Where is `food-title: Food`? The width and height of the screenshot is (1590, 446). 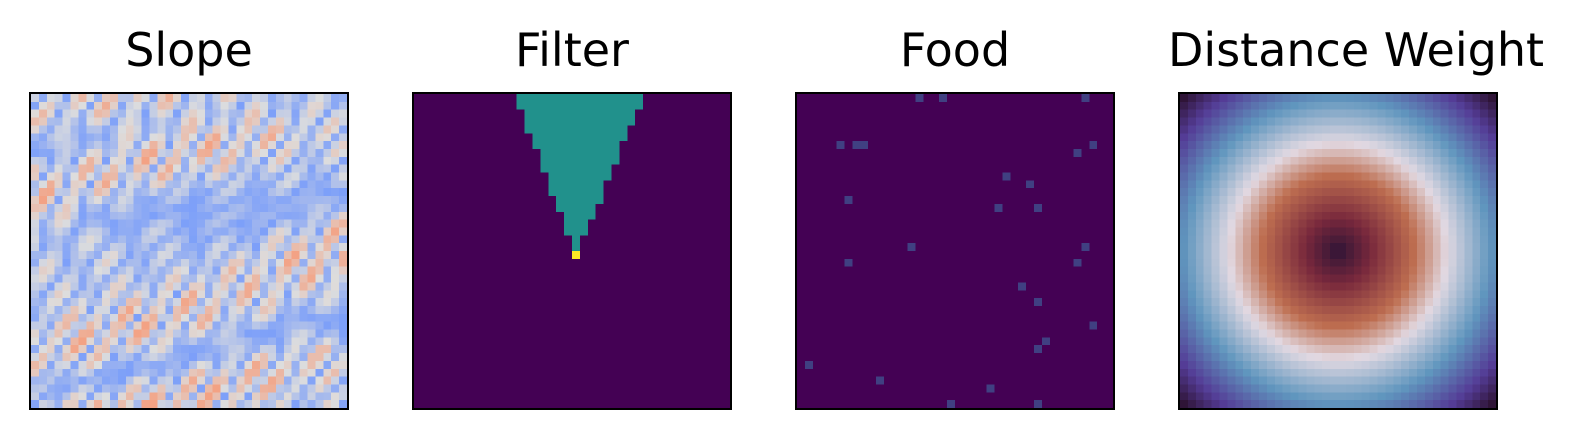
food-title: Food is located at coordinates (955, 50).